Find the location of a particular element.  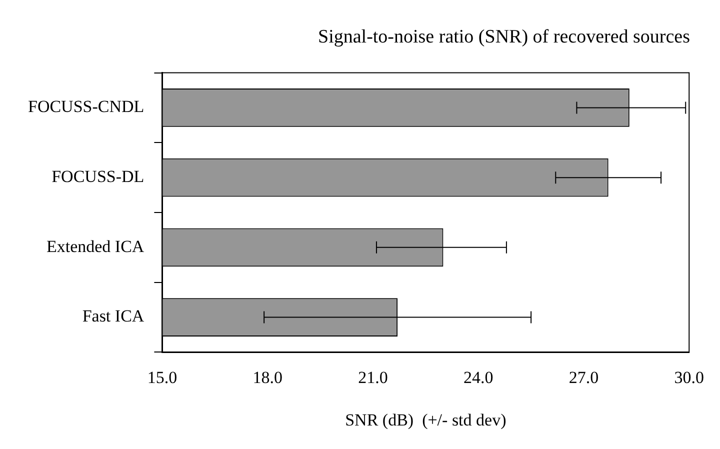

x-tick-label: 15.0 is located at coordinates (162, 377).